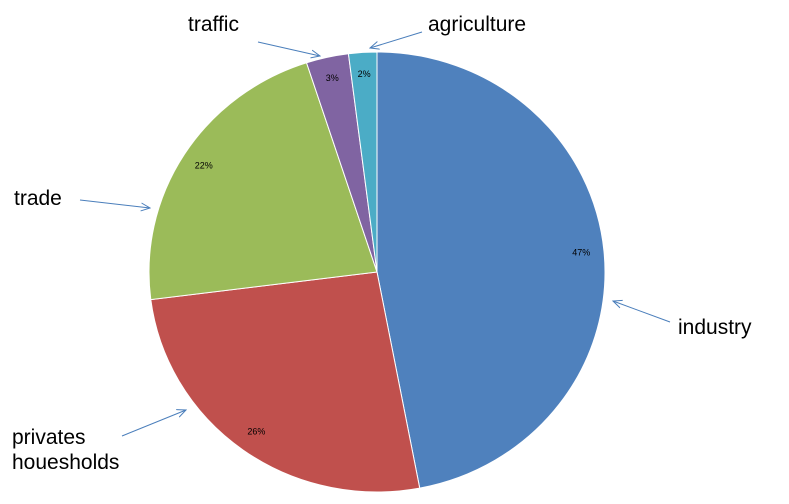  I want to click on value-label: 26%, so click(256, 432).